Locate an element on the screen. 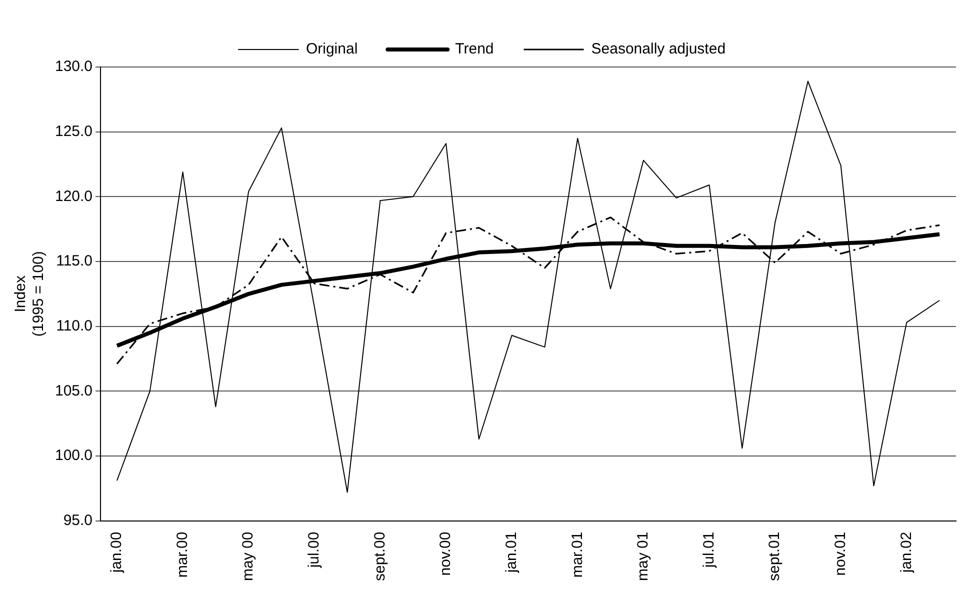  x-tick-label: may 01 is located at coordinates (643, 556).